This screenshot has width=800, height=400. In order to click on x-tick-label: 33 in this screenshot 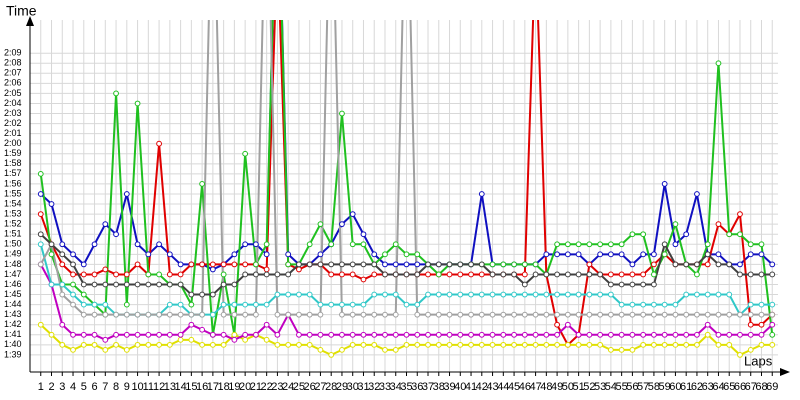, I will do `click(385, 387)`.